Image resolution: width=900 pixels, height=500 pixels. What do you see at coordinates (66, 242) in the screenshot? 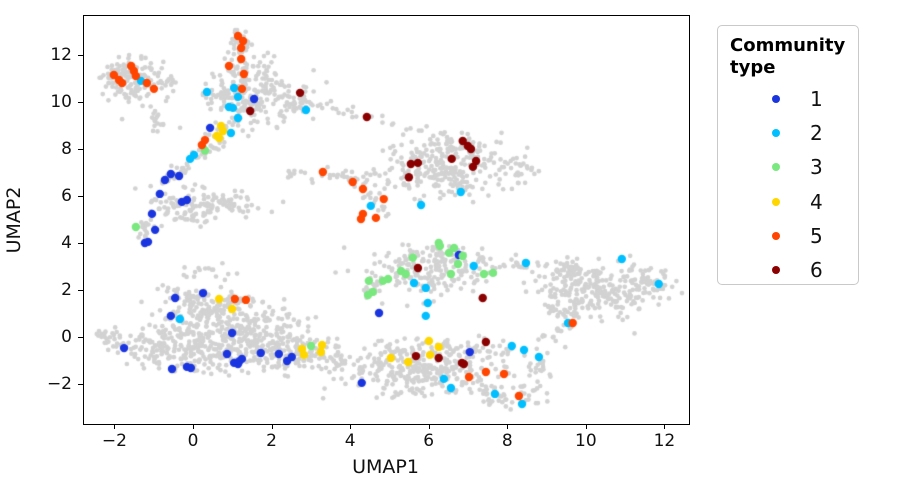
I see `y-tick-label: 4` at bounding box center [66, 242].